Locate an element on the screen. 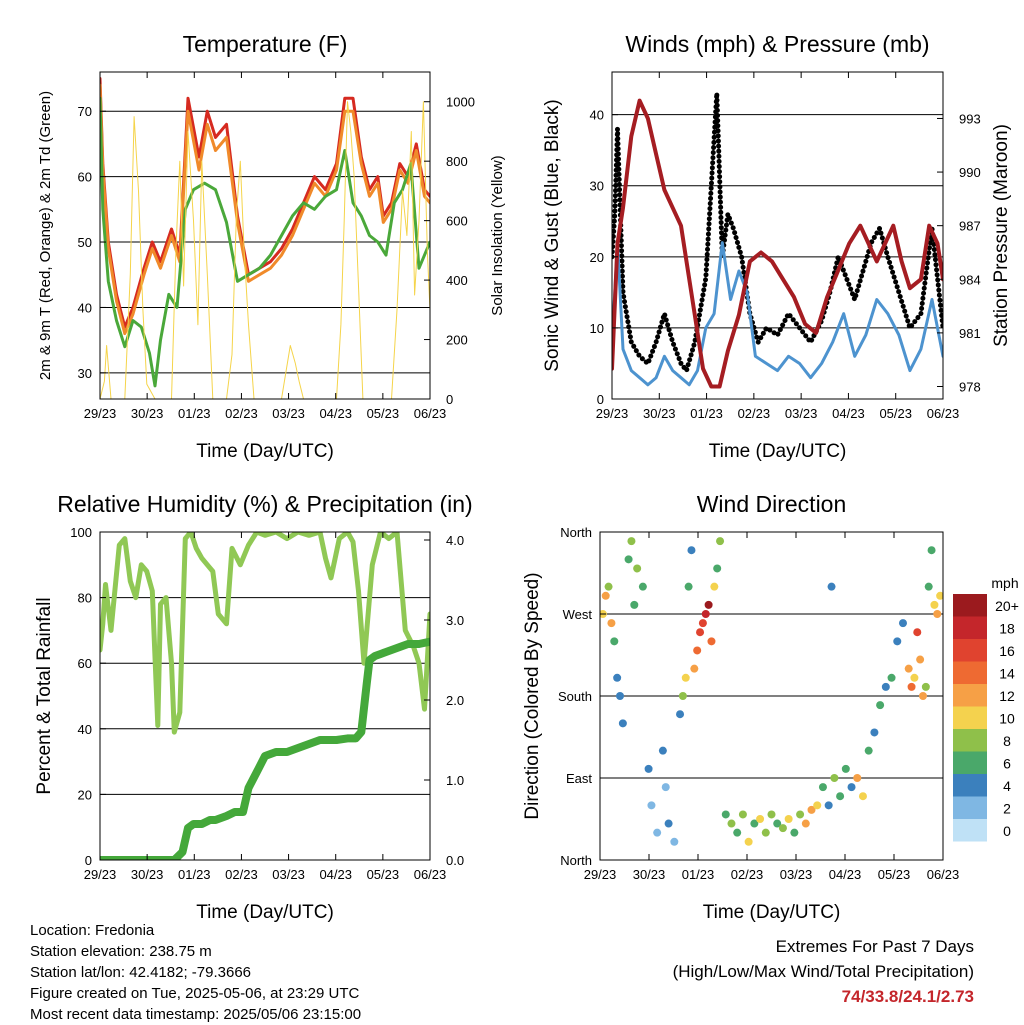 Image resolution: width=1024 pixels, height=1025 pixels. y-tick-label: 30 is located at coordinates (85, 373).